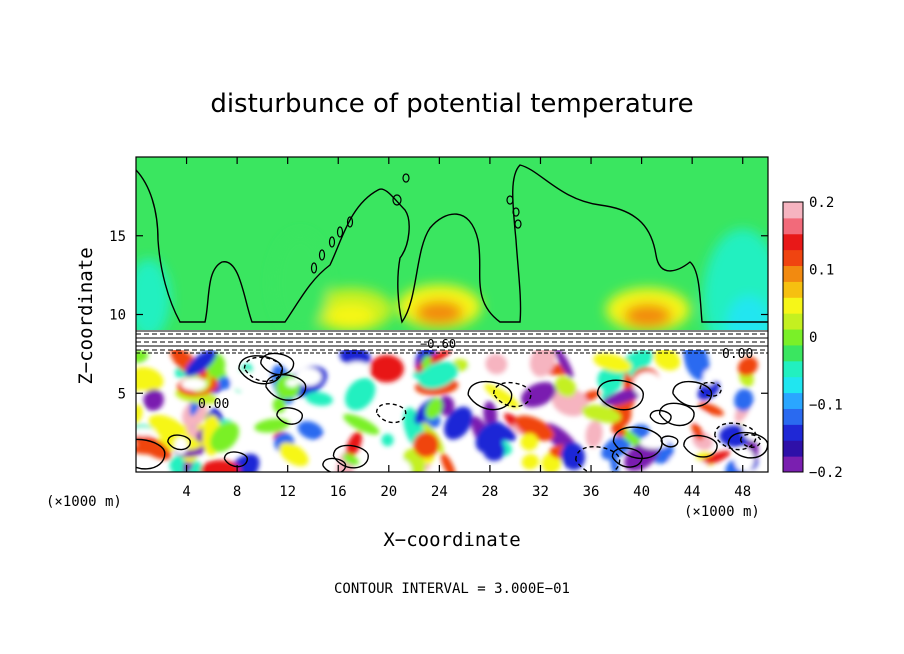 This screenshot has width=904, height=654. What do you see at coordinates (737, 354) in the screenshot?
I see `contour-label-2: 0.00` at bounding box center [737, 354].